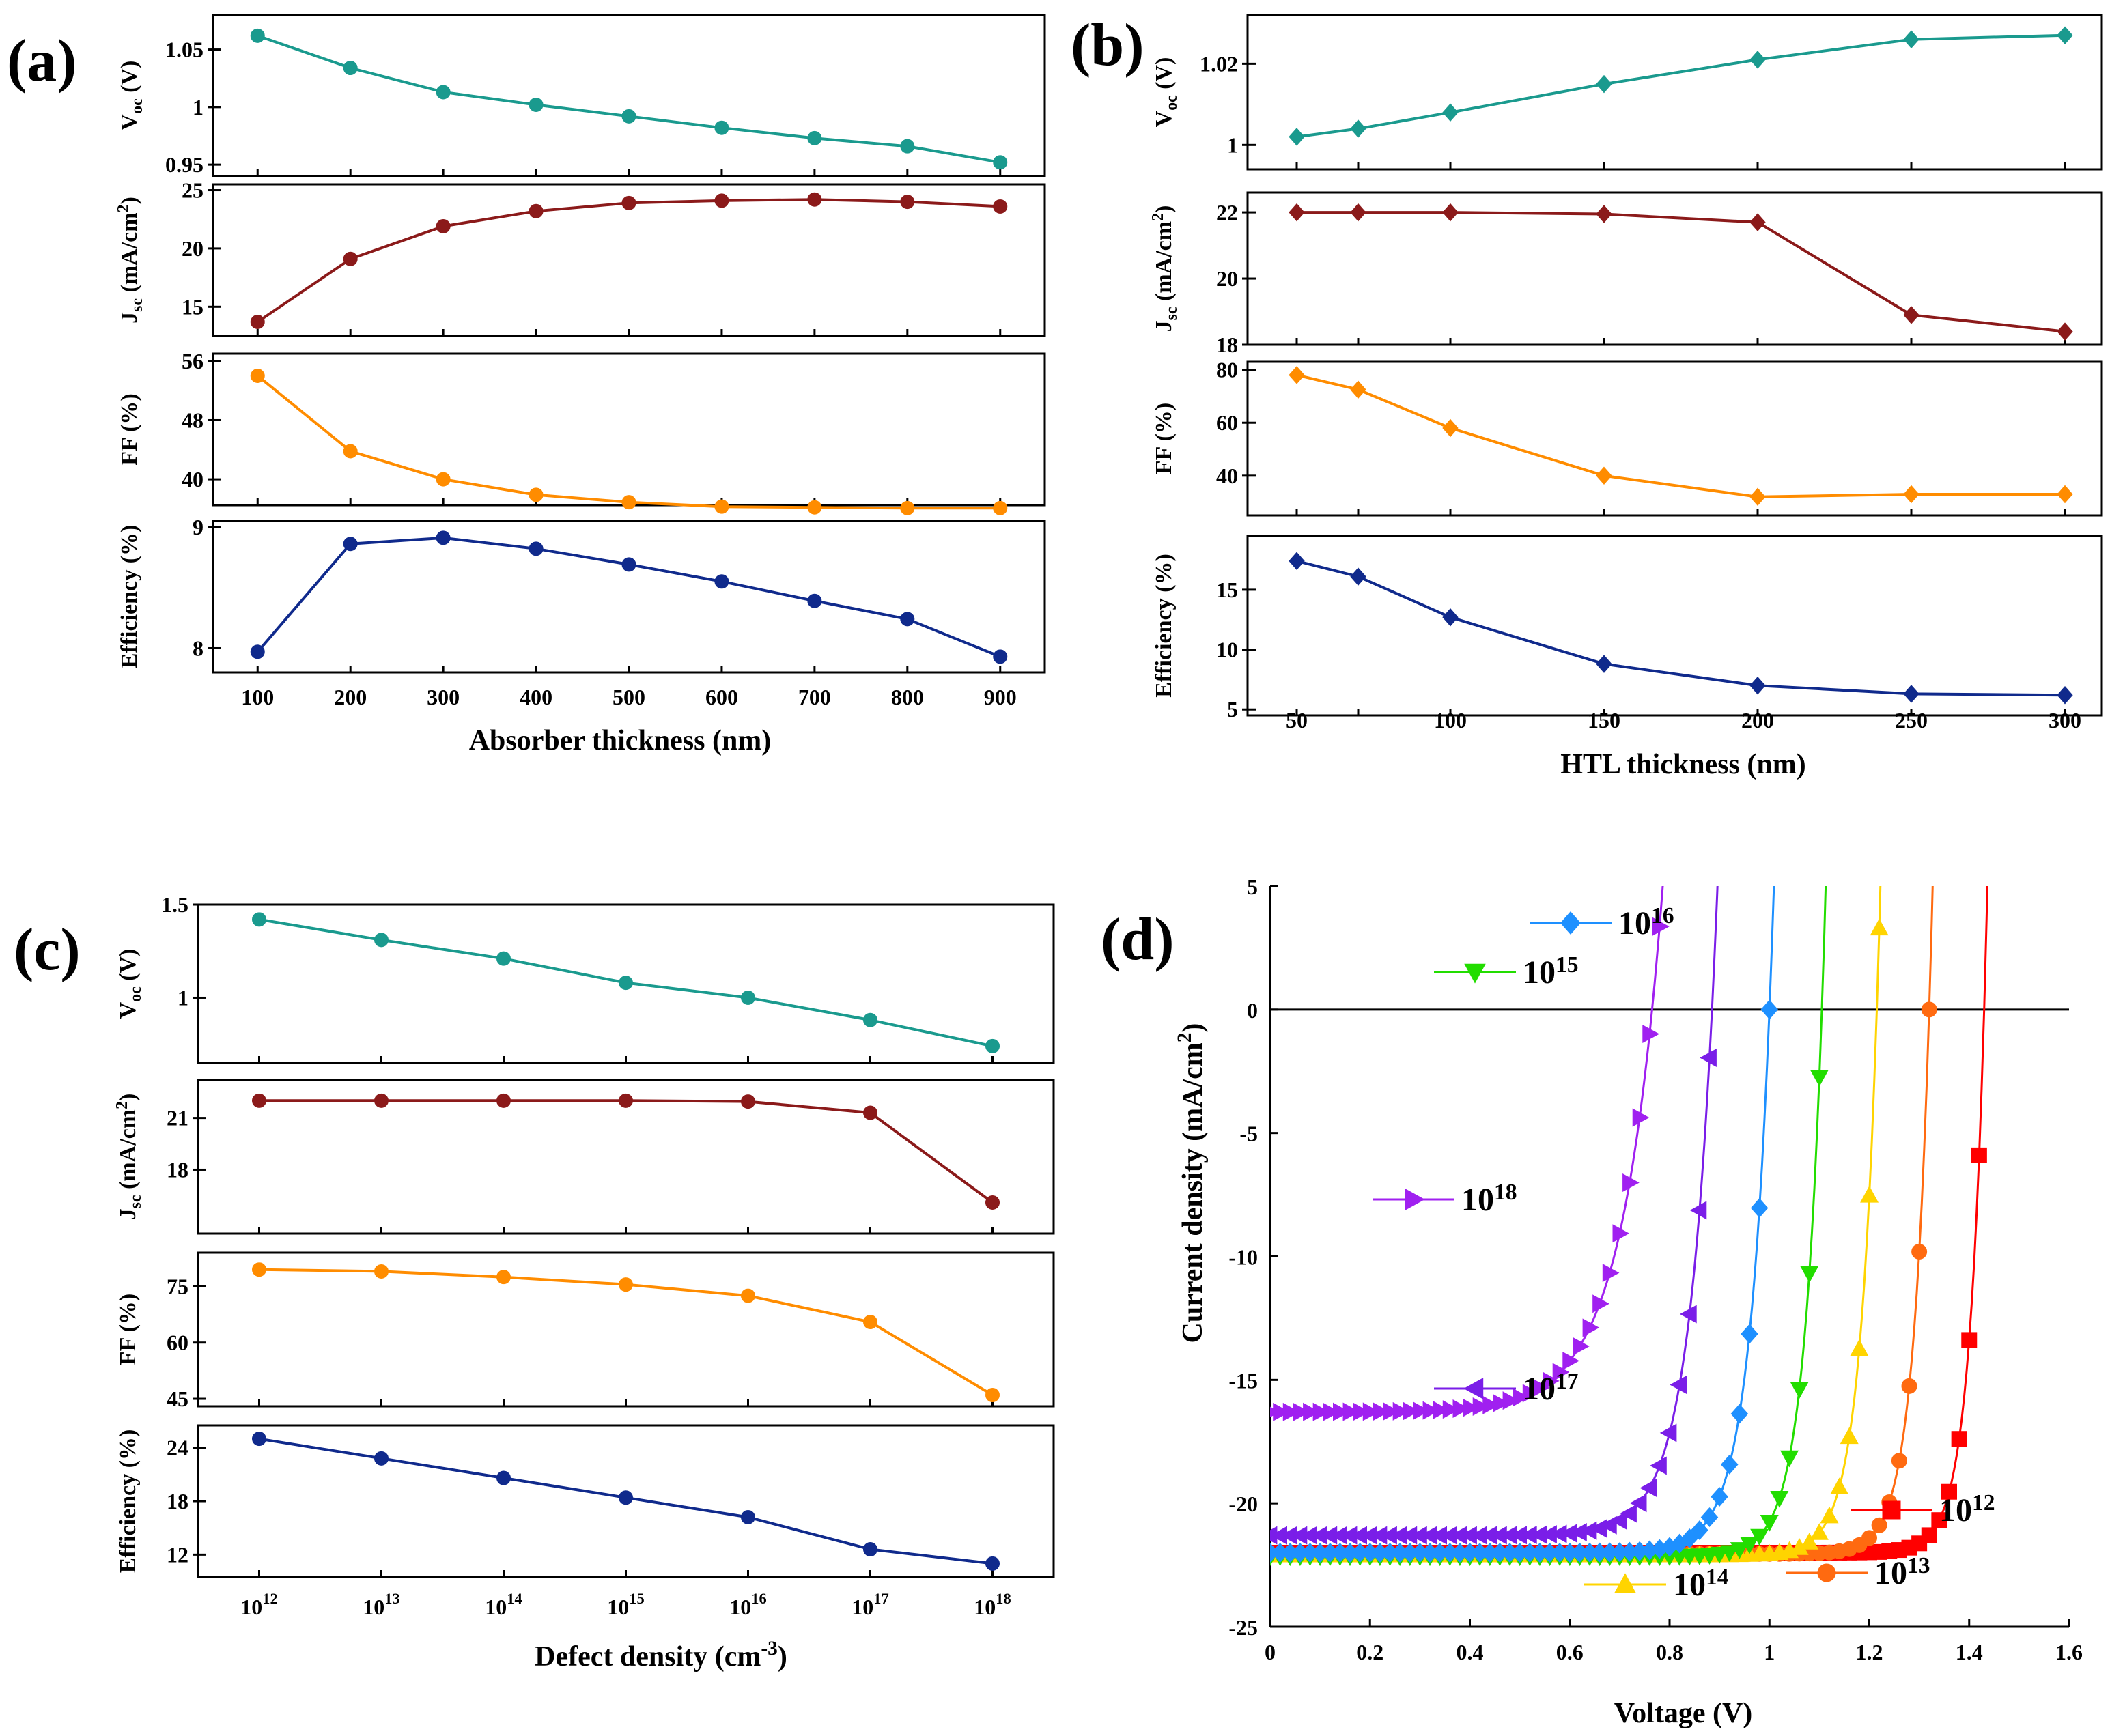  Describe the element at coordinates (443, 697) in the screenshot. I see `x-tick-label: 300` at that location.